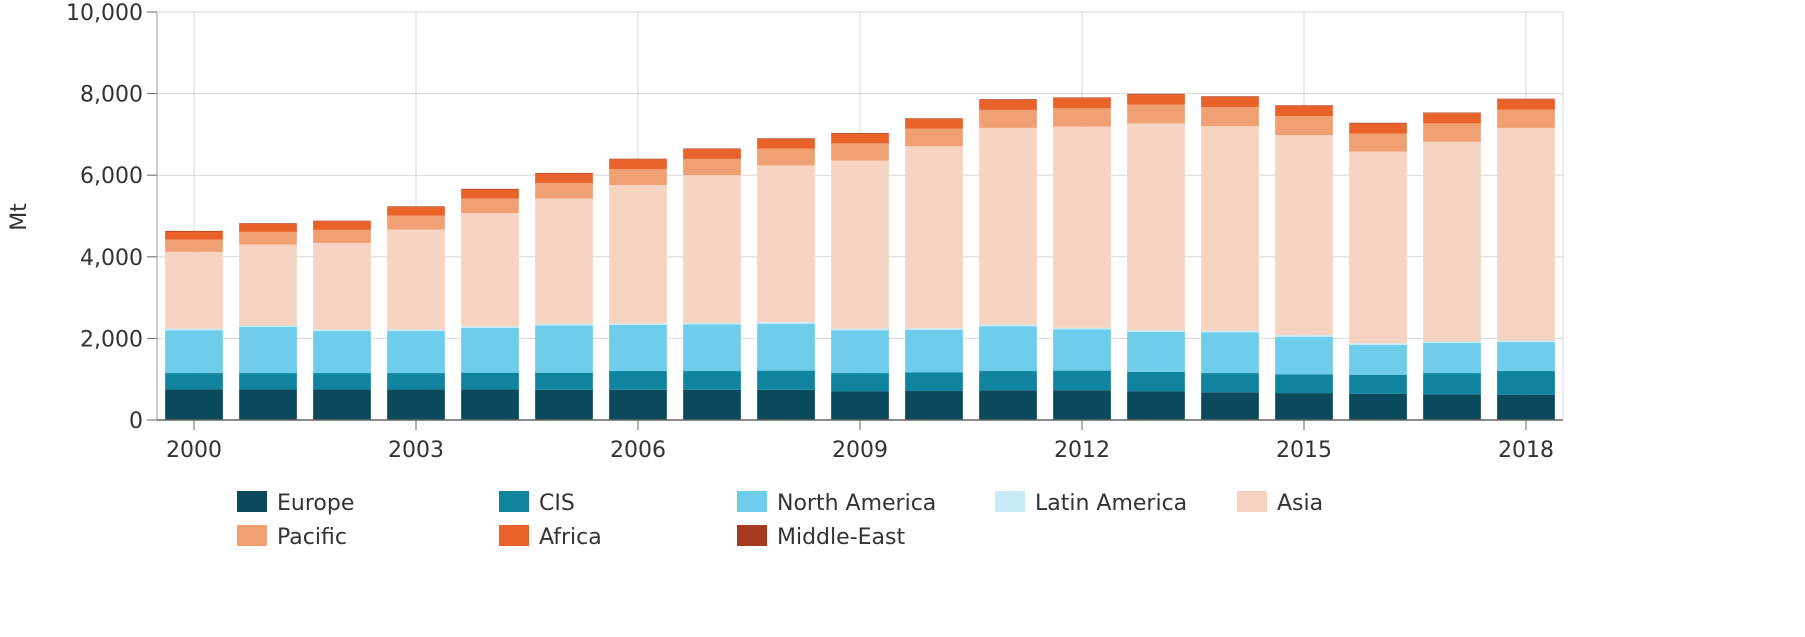 Image resolution: width=1805 pixels, height=637 pixels. I want to click on y-tick-label: 8,000, so click(111, 95).